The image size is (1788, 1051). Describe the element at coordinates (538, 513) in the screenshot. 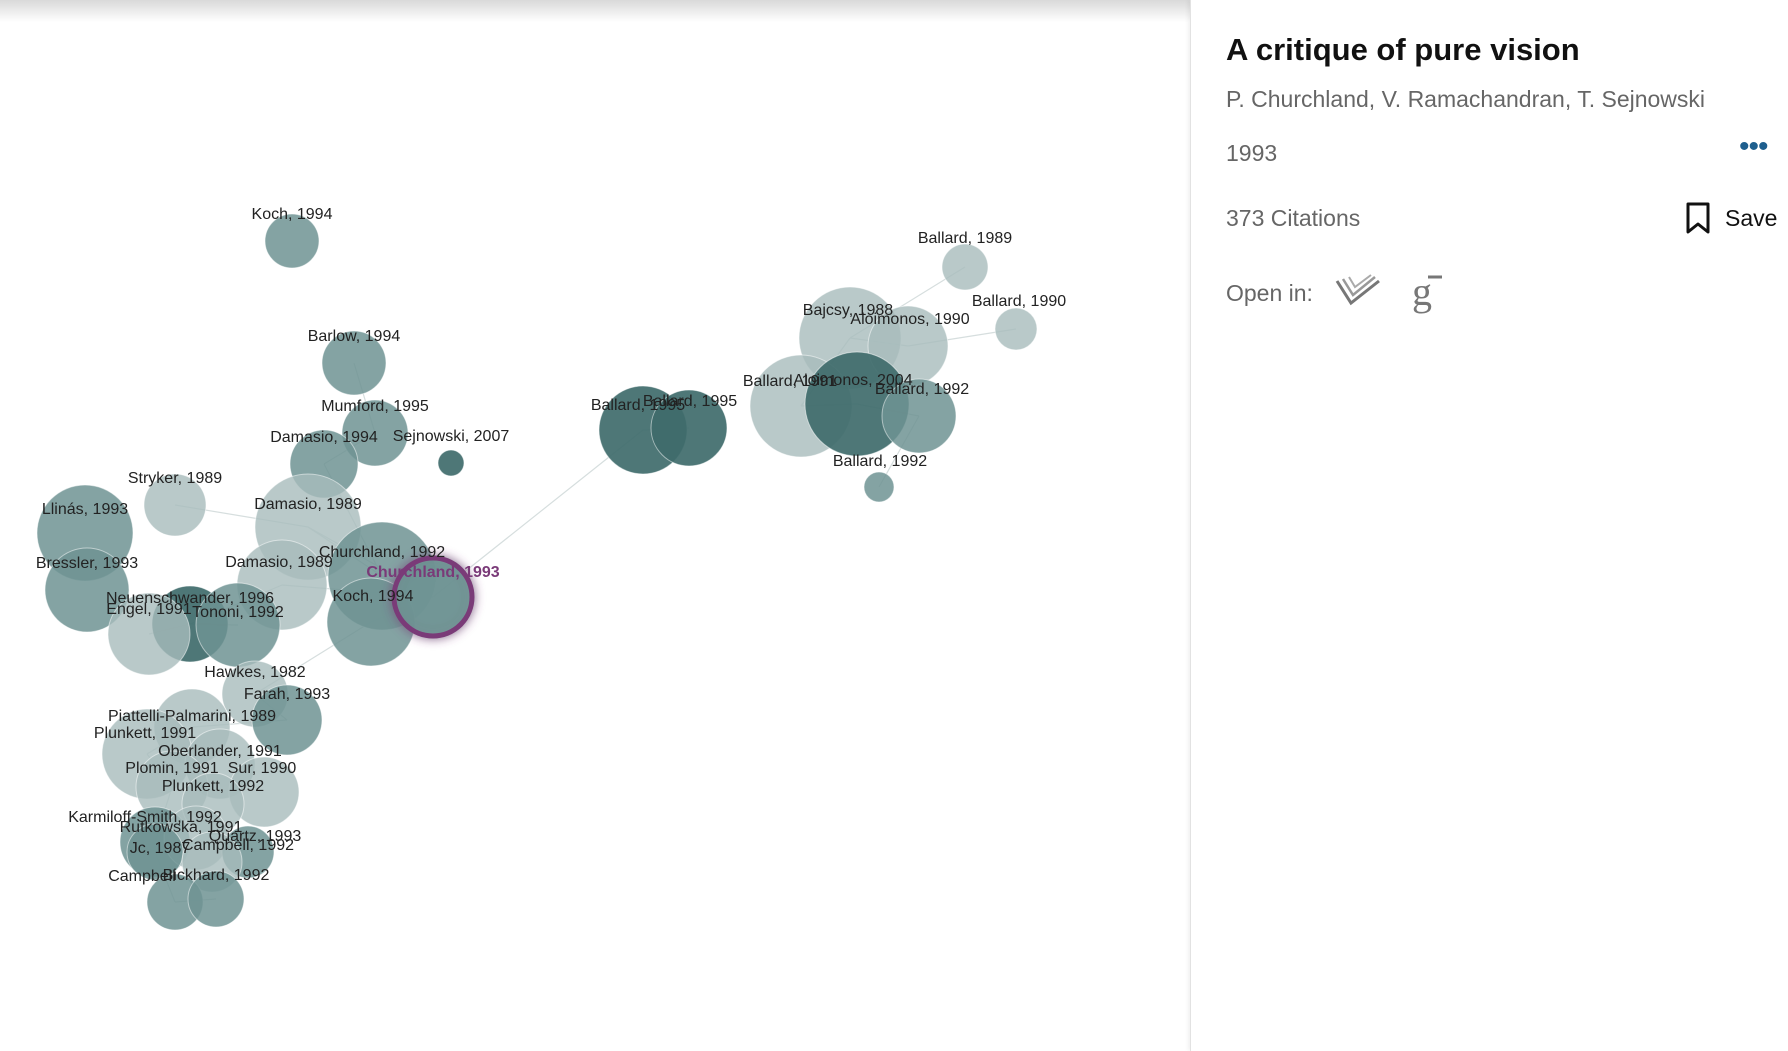

I see `graph-edge` at that location.